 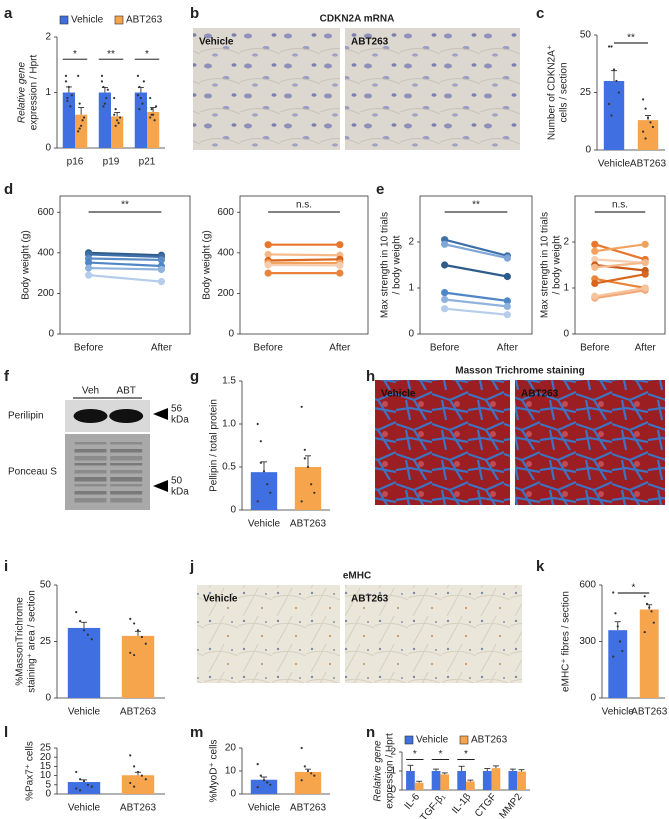 I want to click on plot-frame, so click(x=476, y=265).